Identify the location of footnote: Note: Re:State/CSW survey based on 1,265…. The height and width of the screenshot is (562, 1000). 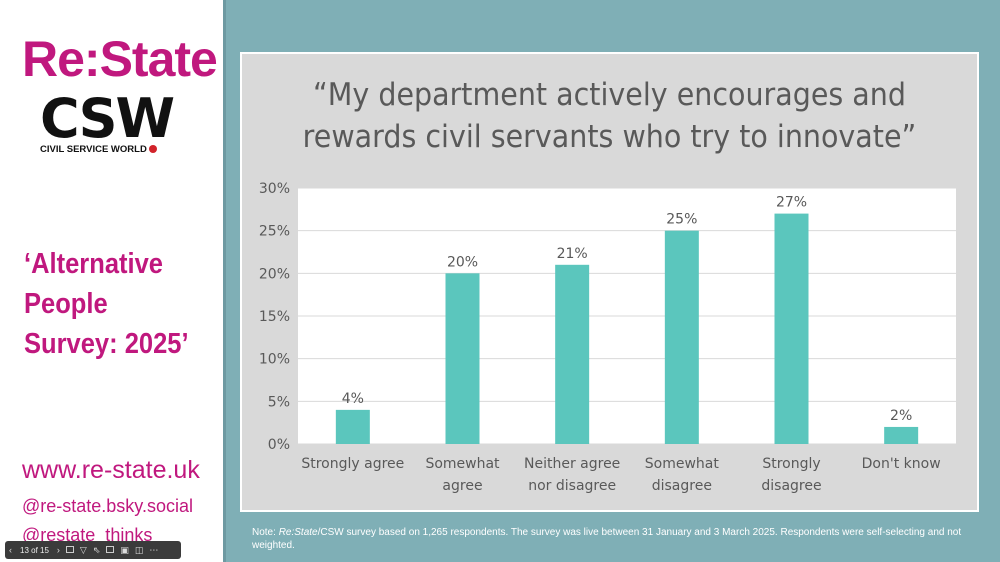
(617, 539).